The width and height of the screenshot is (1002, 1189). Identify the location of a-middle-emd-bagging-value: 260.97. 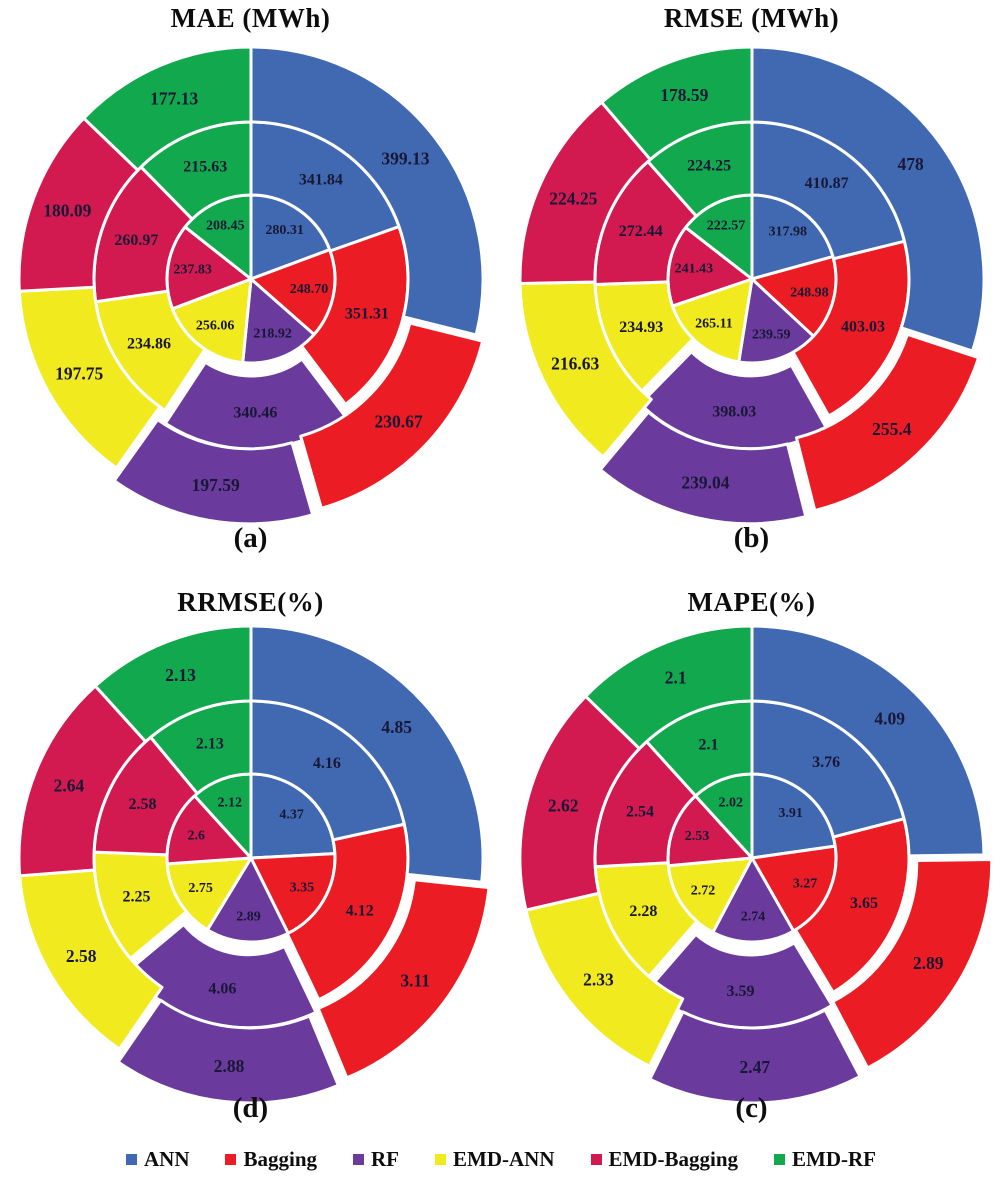
(136, 240).